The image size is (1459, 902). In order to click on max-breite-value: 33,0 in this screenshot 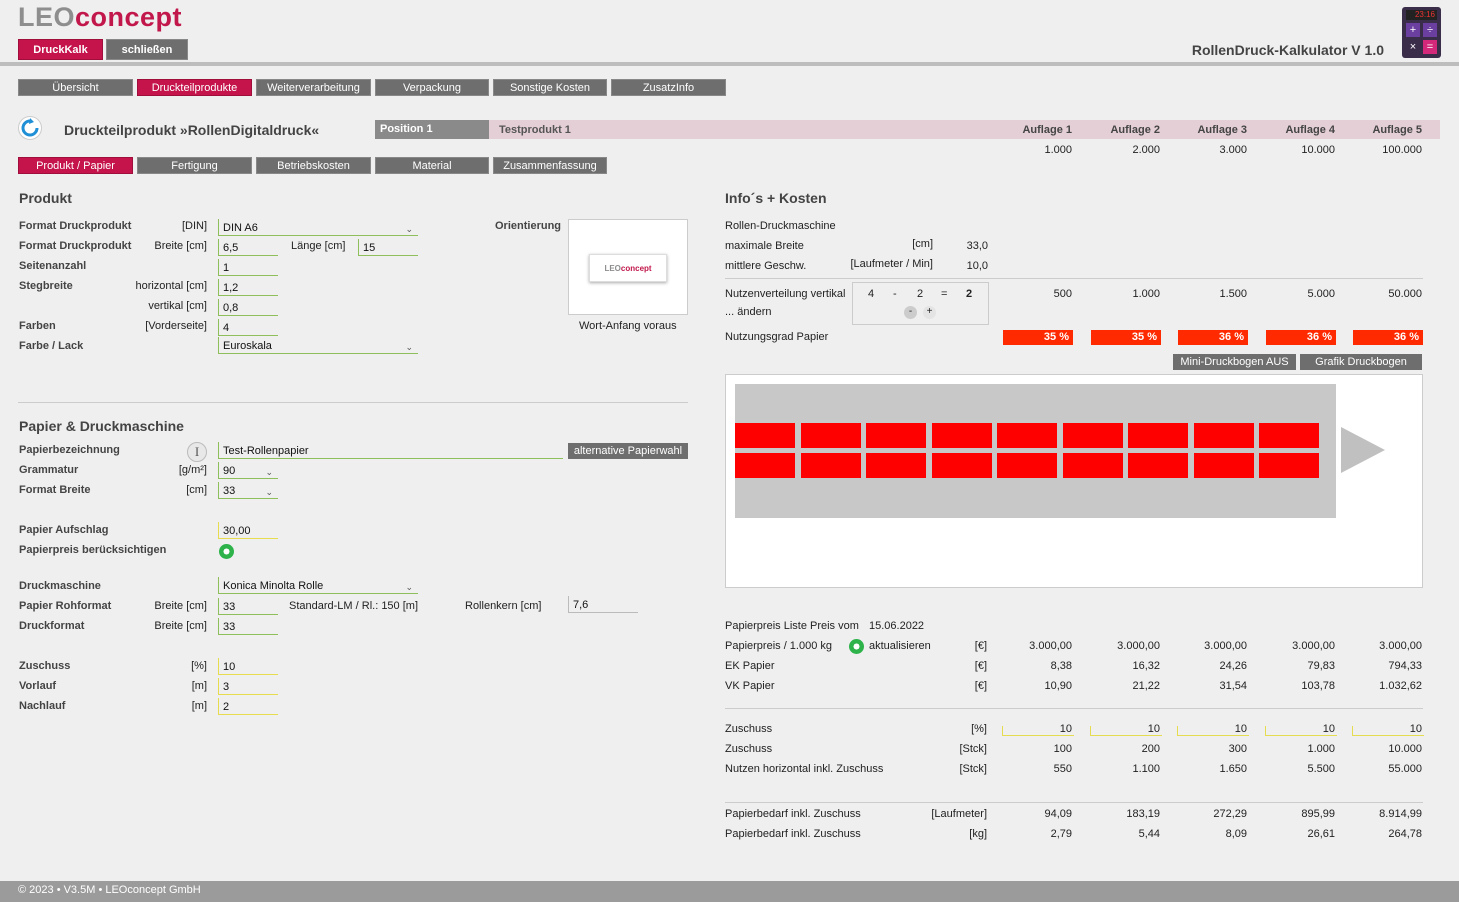, I will do `click(977, 246)`.